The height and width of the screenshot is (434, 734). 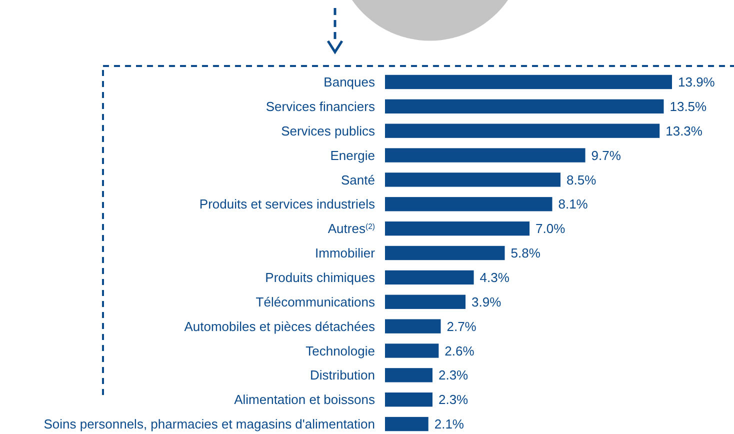 I want to click on y-tick-label: Produits et services industriels, so click(x=287, y=204).